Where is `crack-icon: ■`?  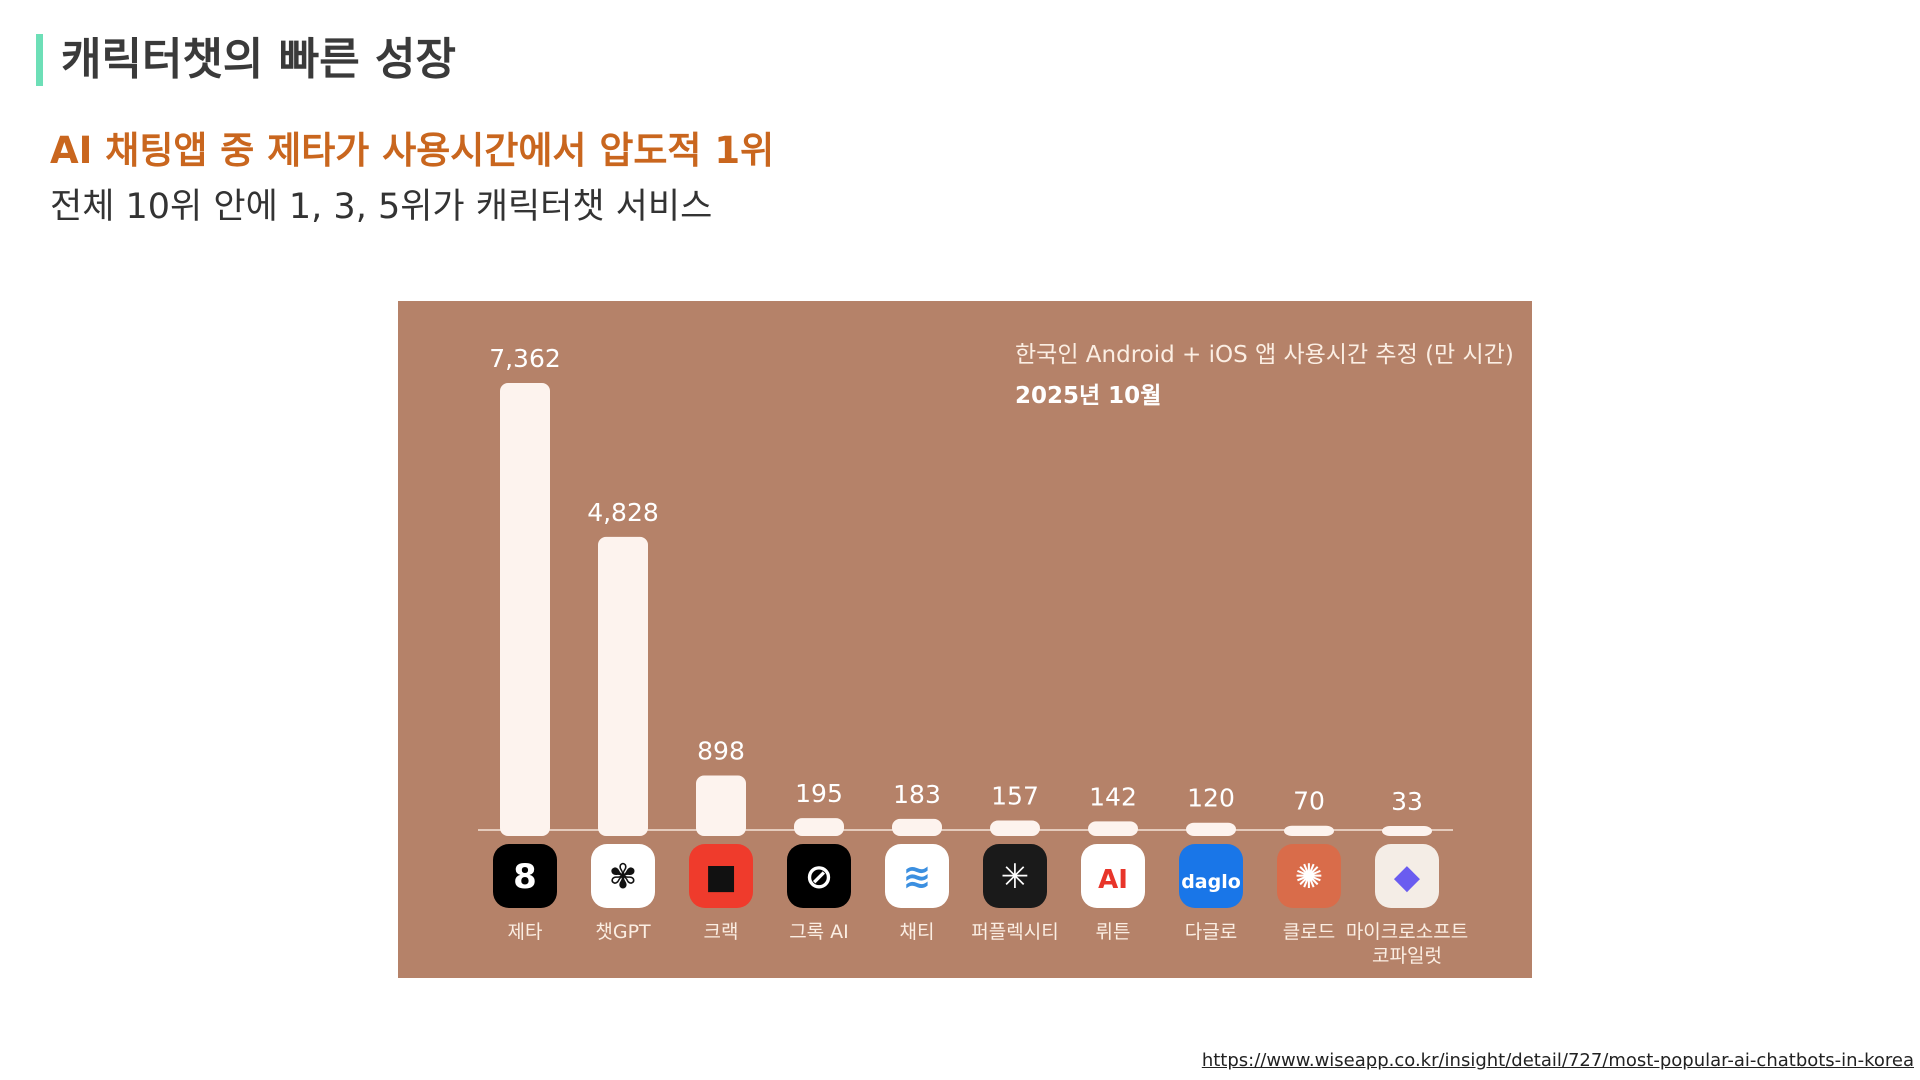 crack-icon: ■ is located at coordinates (721, 876).